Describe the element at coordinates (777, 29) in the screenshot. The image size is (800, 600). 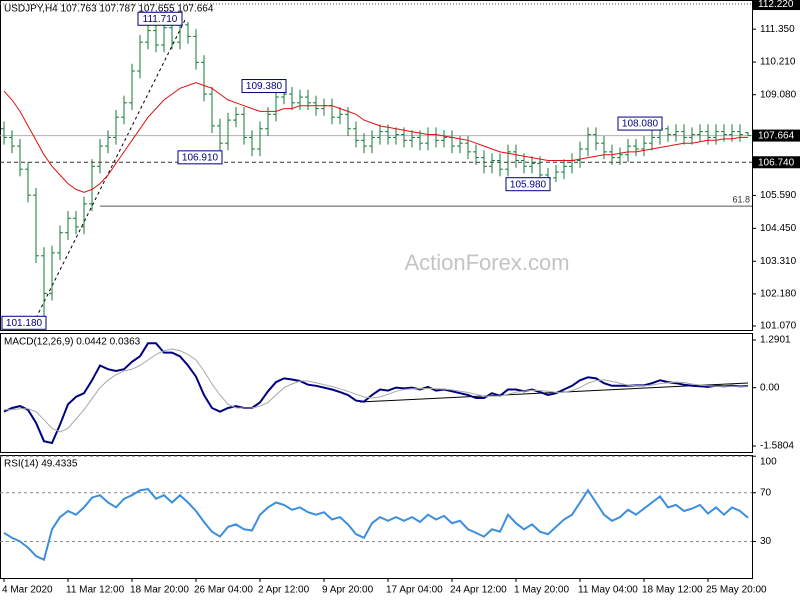
I see `y-tick-label: 111.350` at that location.